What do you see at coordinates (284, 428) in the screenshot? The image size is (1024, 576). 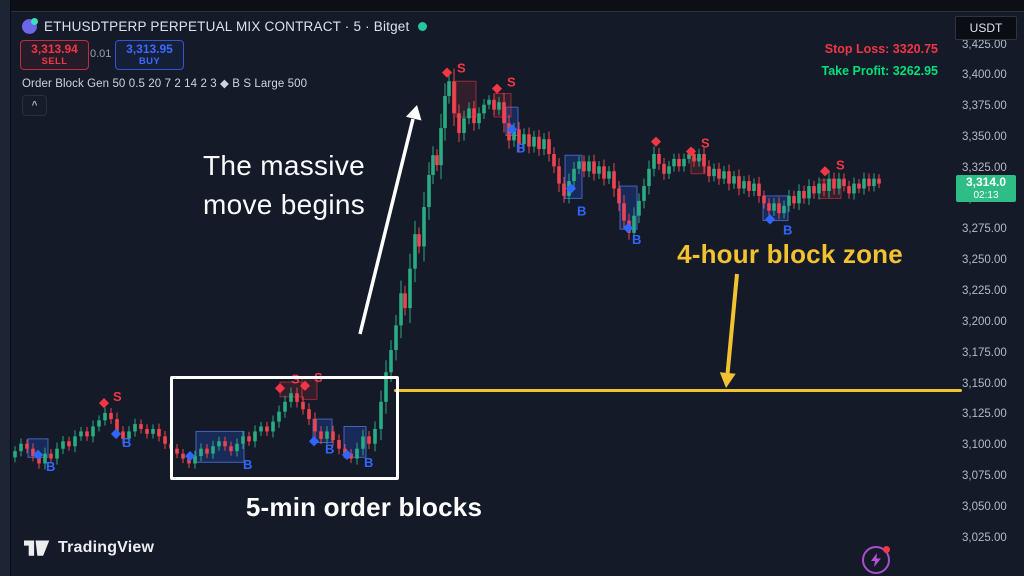 I see `order-blocks-highlight-box` at bounding box center [284, 428].